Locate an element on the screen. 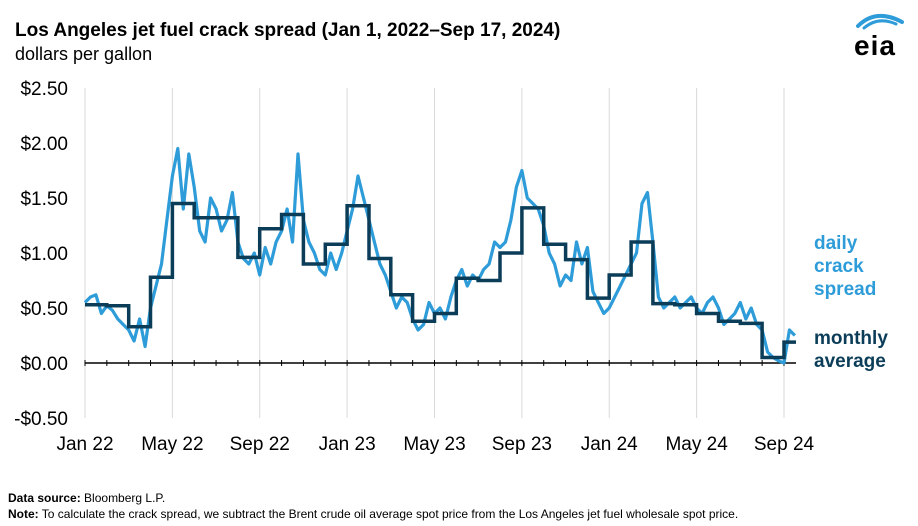  source-text: Bloomberg L.P. is located at coordinates (125, 498).